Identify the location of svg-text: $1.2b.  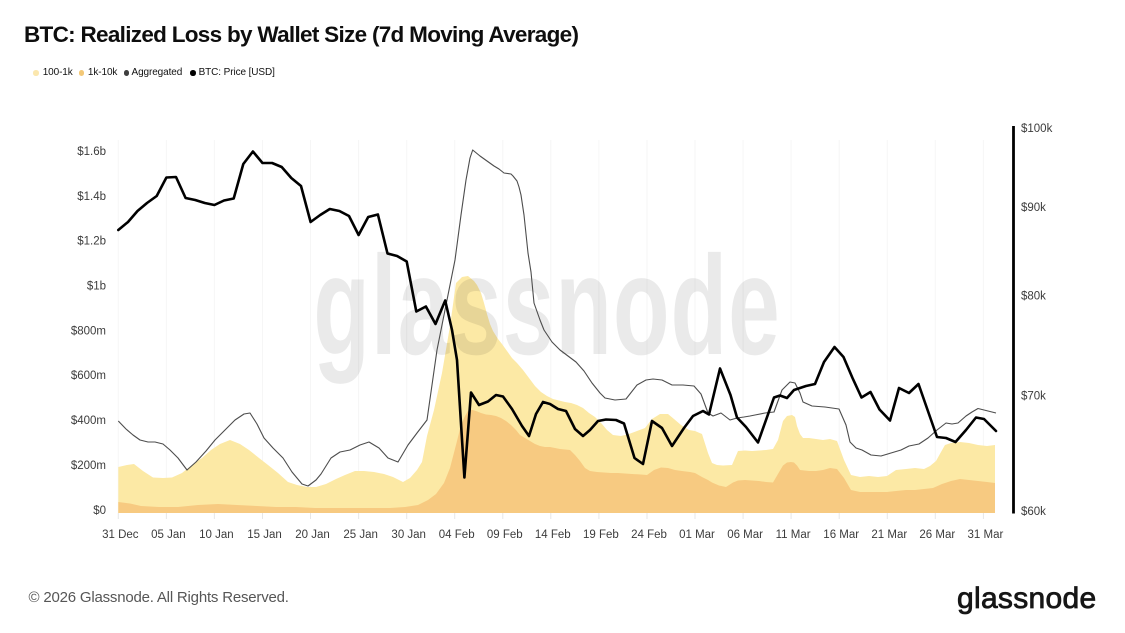
(91, 242).